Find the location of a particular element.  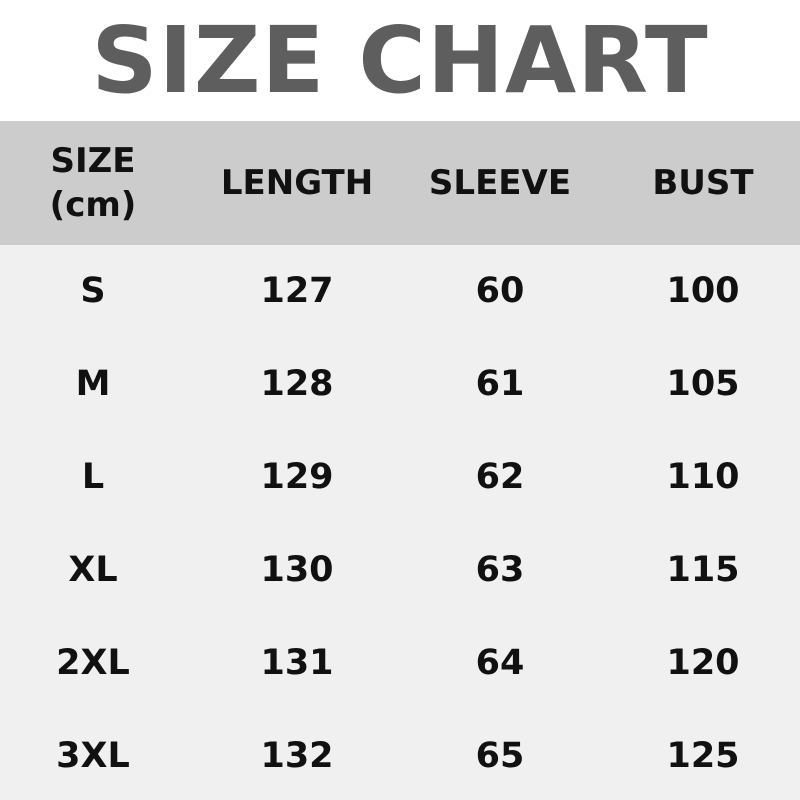

cell-size: 3XL is located at coordinates (93, 756).